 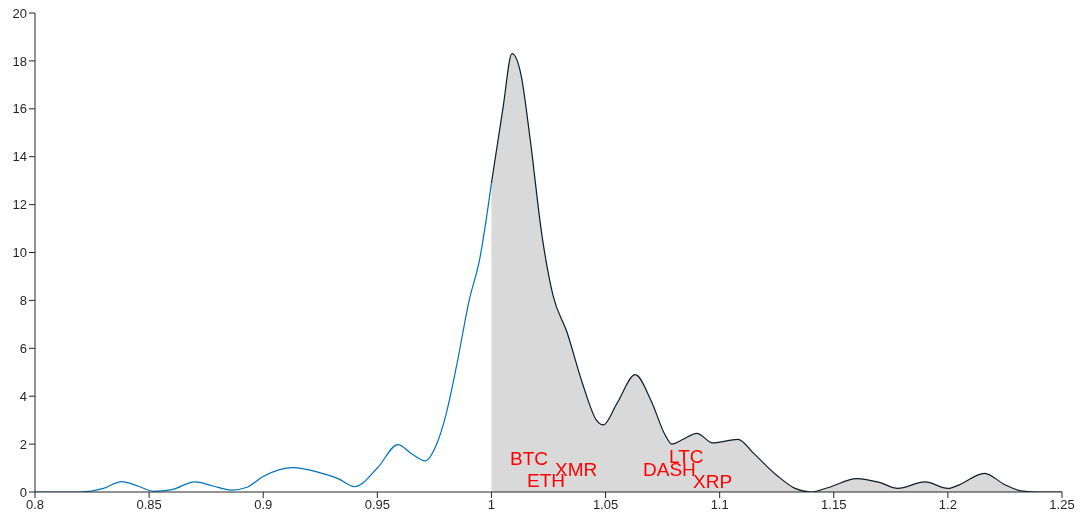 What do you see at coordinates (23, 396) in the screenshot?
I see `y-tick-label: 4` at bounding box center [23, 396].